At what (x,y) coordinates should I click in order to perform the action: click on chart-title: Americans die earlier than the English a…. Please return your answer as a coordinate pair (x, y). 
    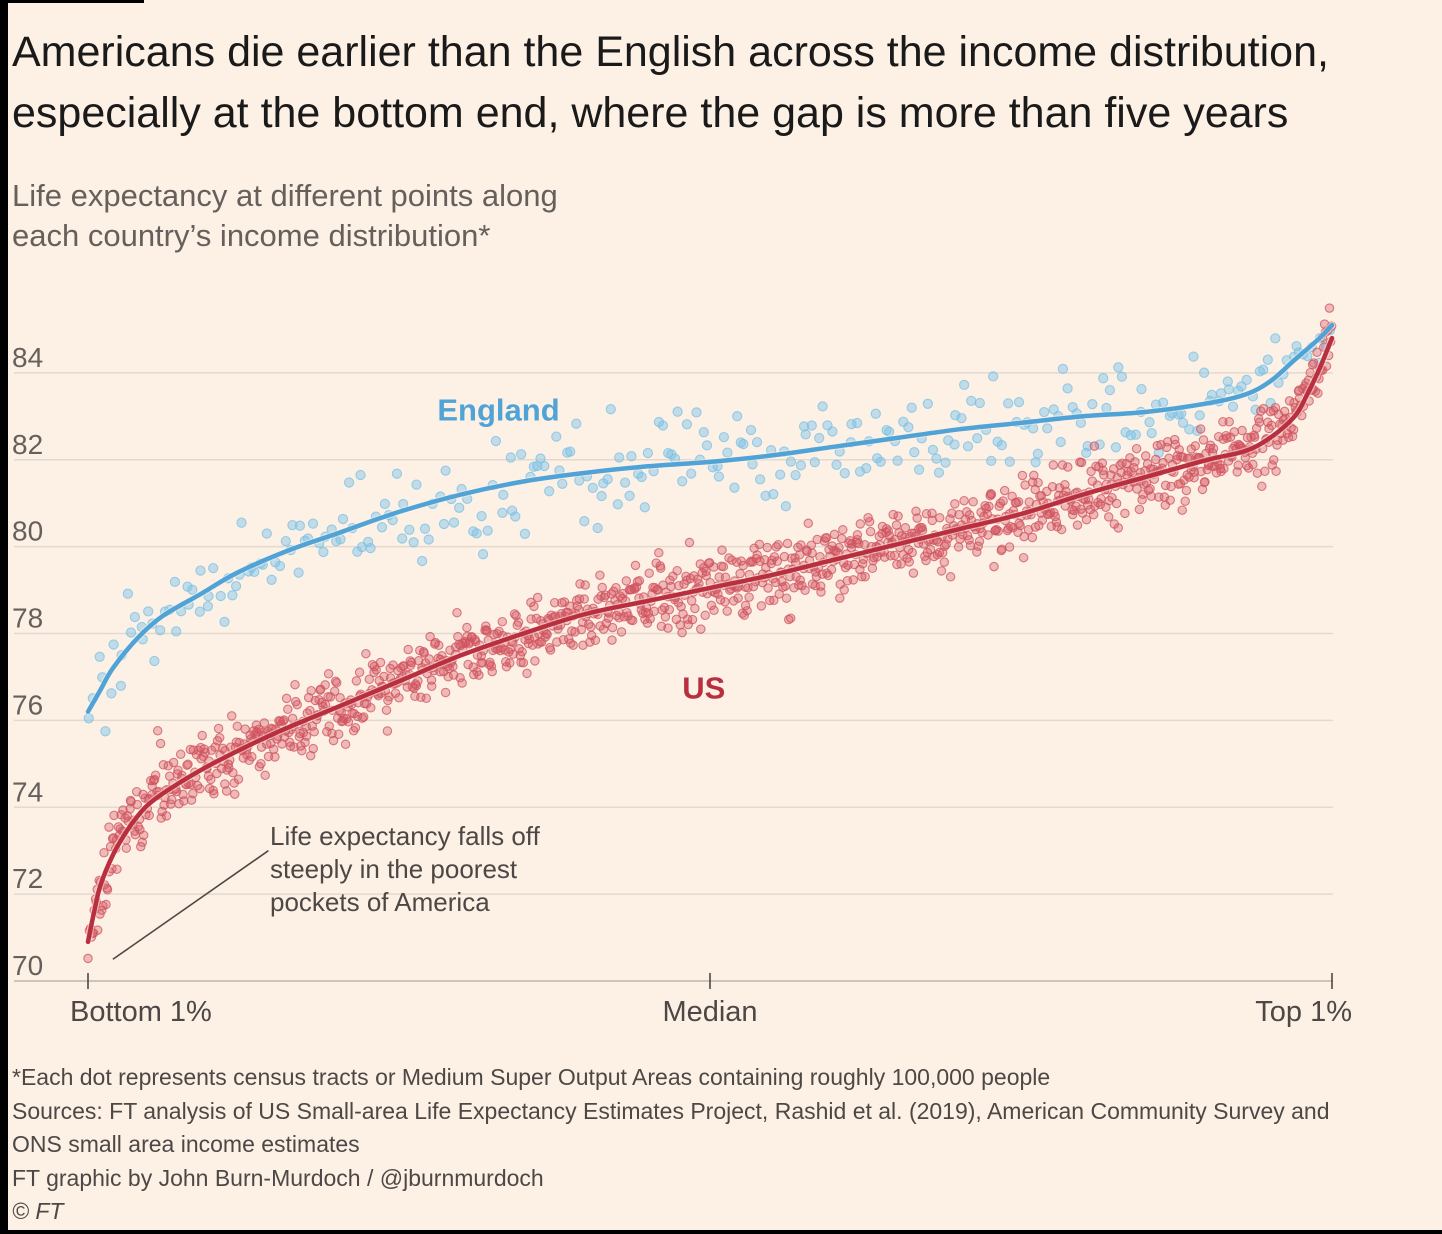
    Looking at the image, I should click on (670, 82).